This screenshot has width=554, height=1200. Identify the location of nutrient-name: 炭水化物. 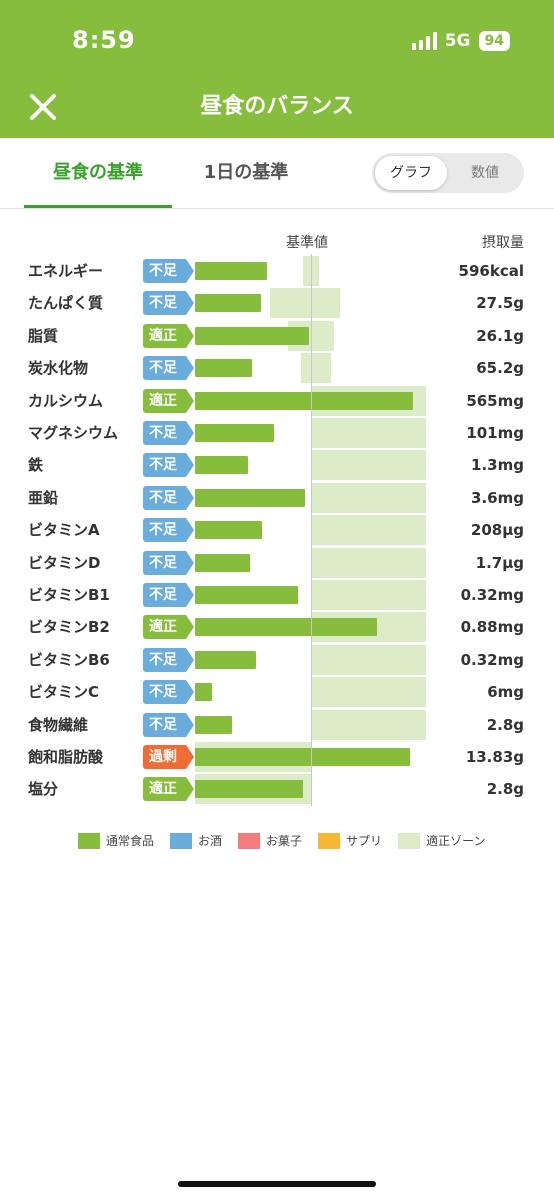
(58, 368).